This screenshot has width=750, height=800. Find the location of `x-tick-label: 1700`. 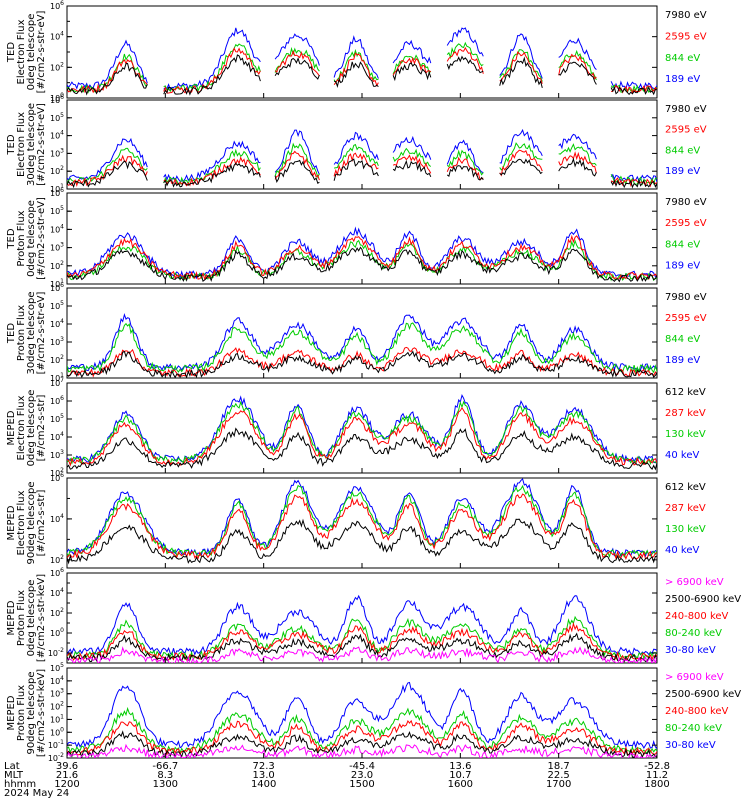

x-tick-label: 1700 is located at coordinates (558, 784).